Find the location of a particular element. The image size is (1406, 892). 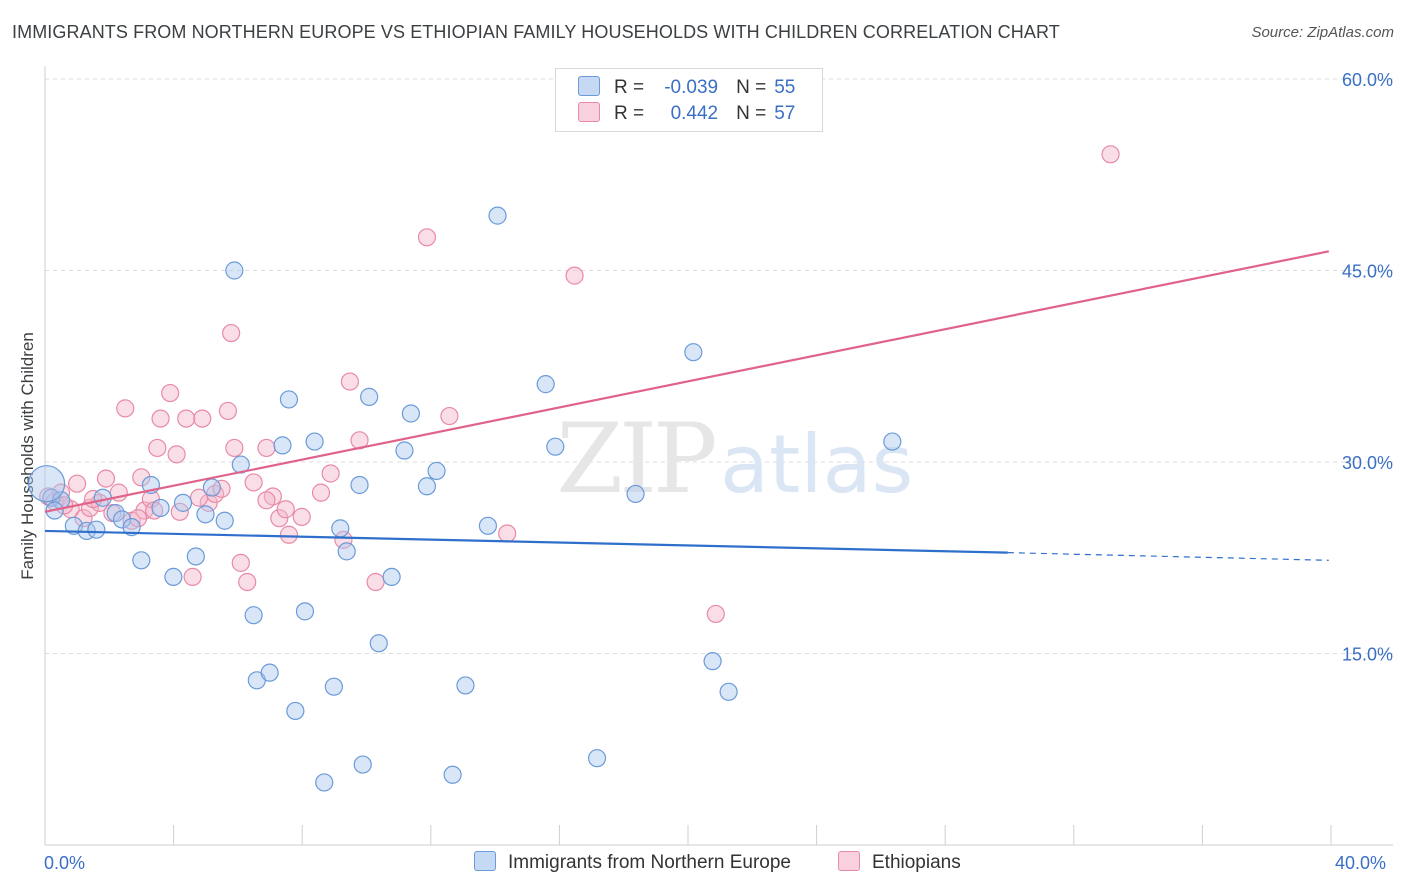

watermark: ZIP atlas is located at coordinates (734, 459).